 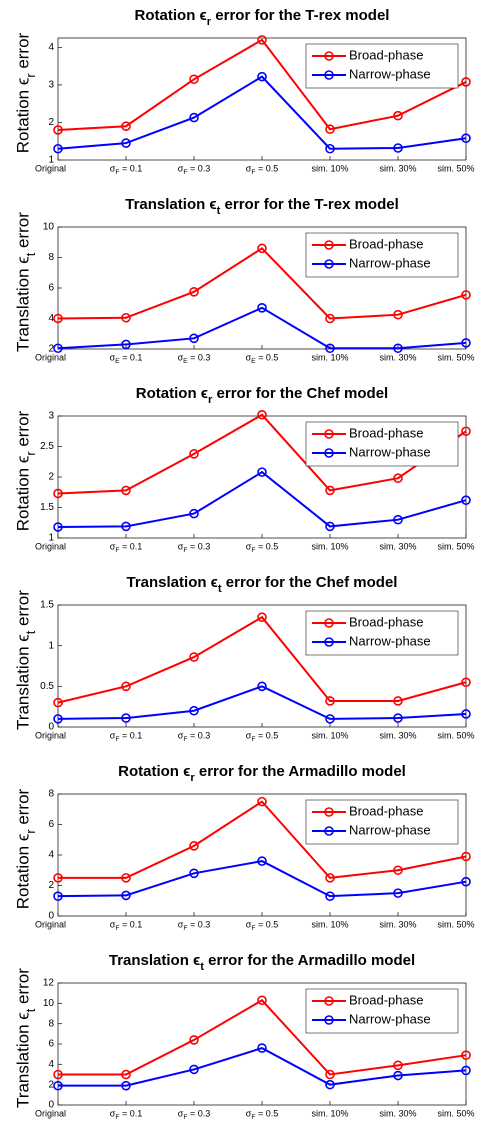 I want to click on y-tick-label: 10, so click(x=49, y=227).